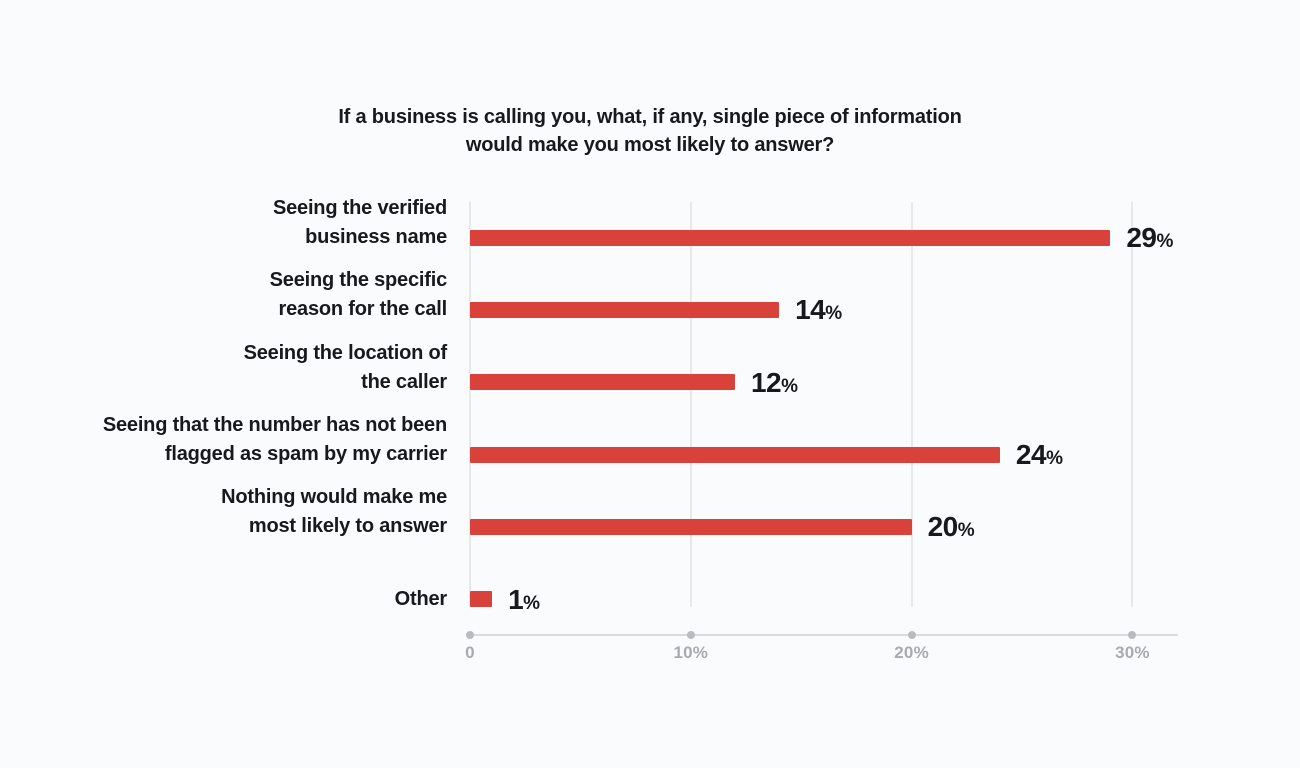 This screenshot has height=768, width=1300. What do you see at coordinates (347, 526) in the screenshot?
I see `category-label-line: most likely to answer` at bounding box center [347, 526].